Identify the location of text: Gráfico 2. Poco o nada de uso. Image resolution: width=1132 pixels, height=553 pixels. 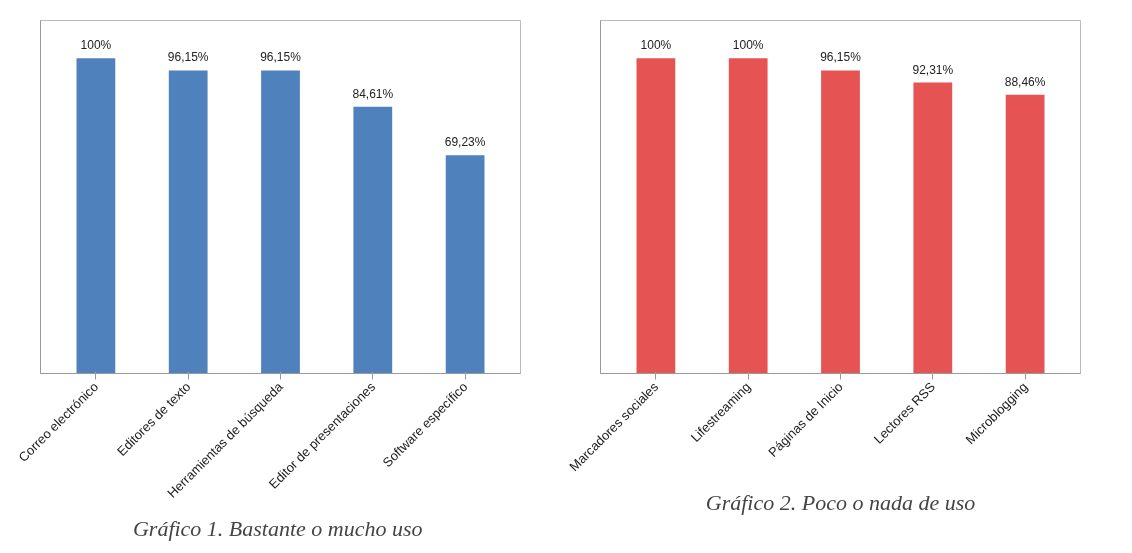
(840, 502).